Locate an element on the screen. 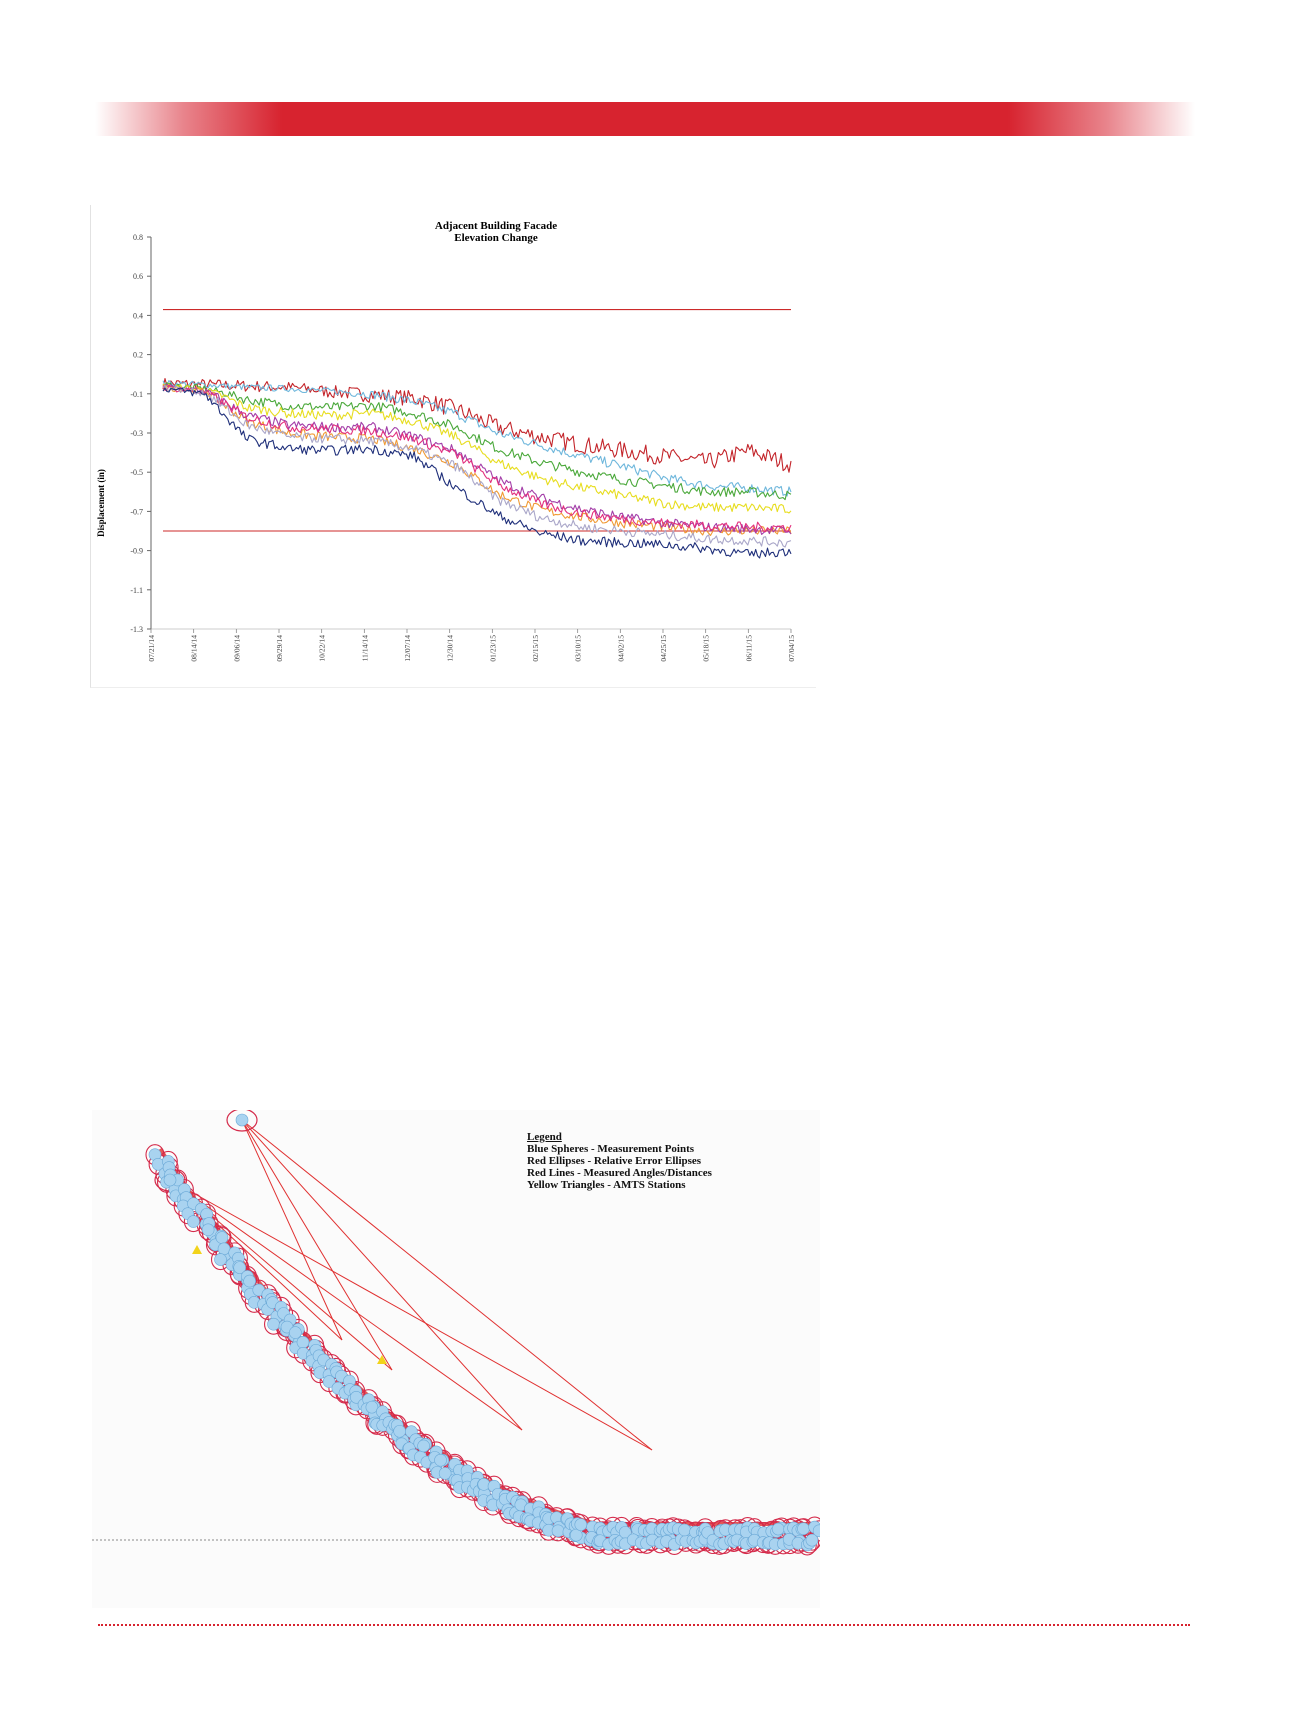 This screenshot has height=1732, width=1299. x-tick-label: 06/11/15 is located at coordinates (748, 648).